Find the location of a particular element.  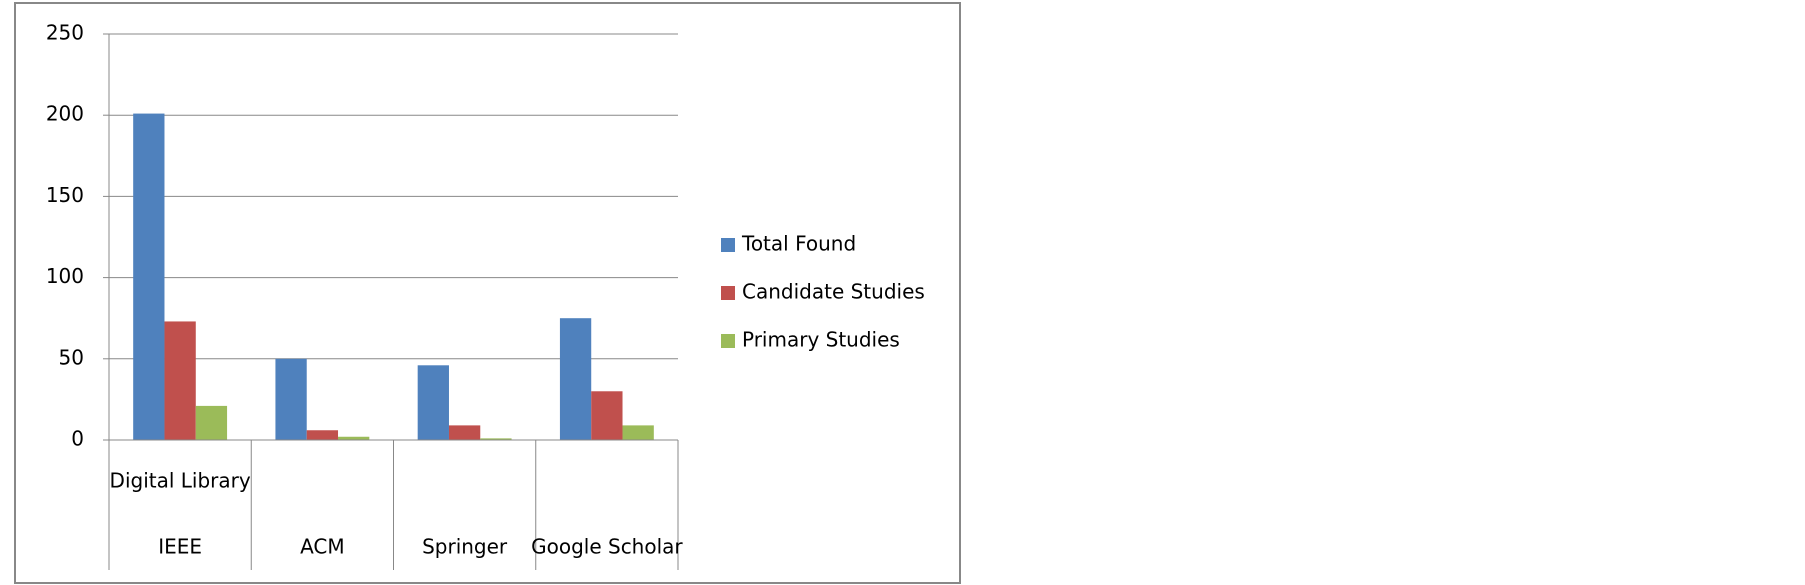

legend-label: Primary Studies is located at coordinates (821, 340).